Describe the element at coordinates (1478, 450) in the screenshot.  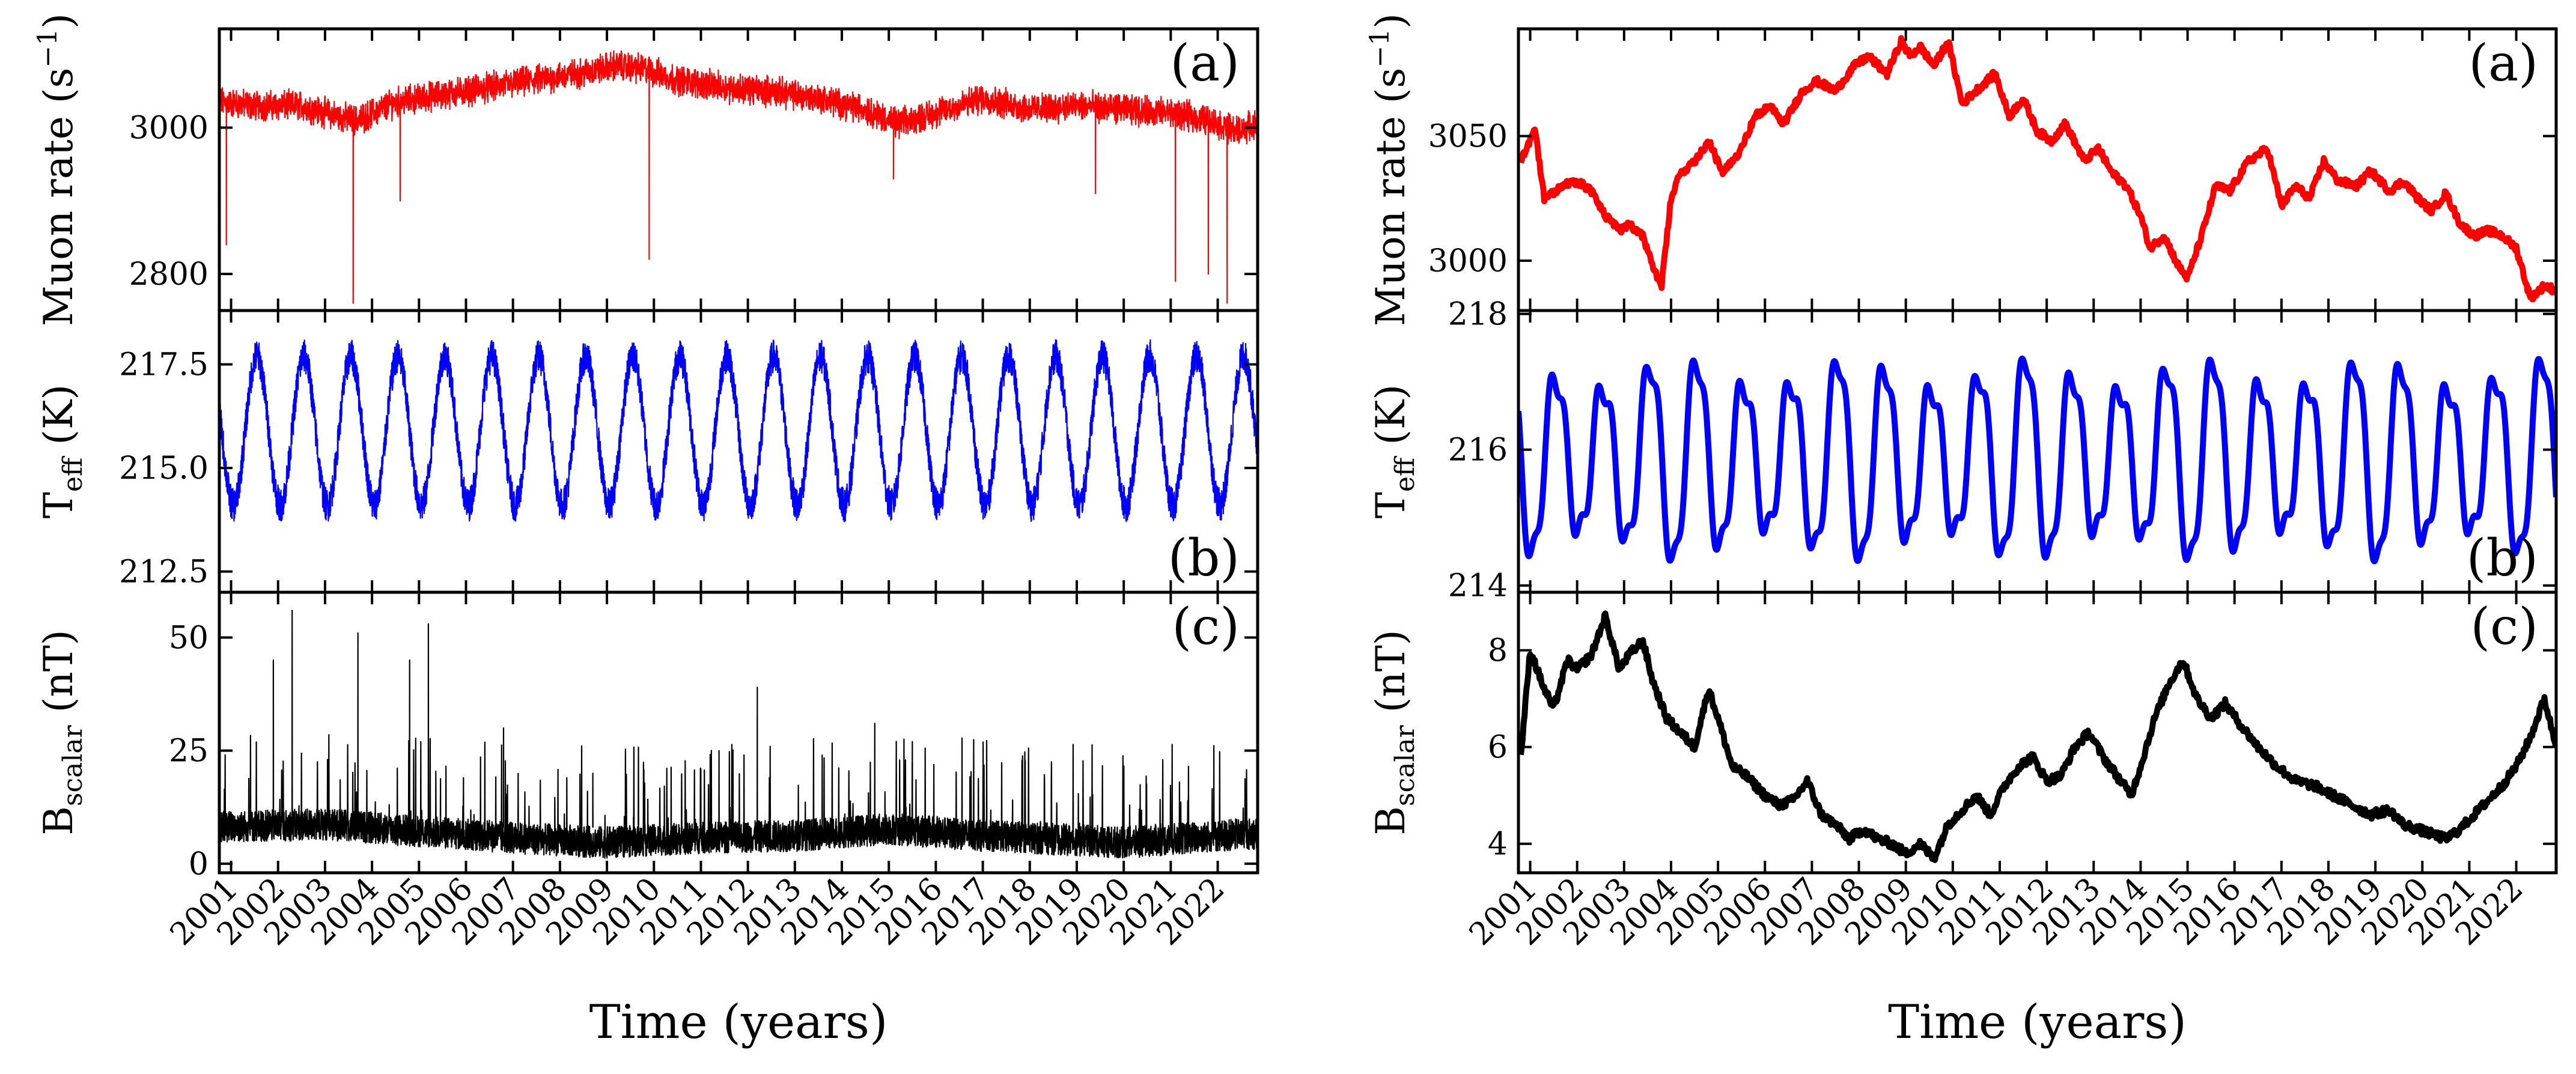
I see `ytick-label: 216` at that location.